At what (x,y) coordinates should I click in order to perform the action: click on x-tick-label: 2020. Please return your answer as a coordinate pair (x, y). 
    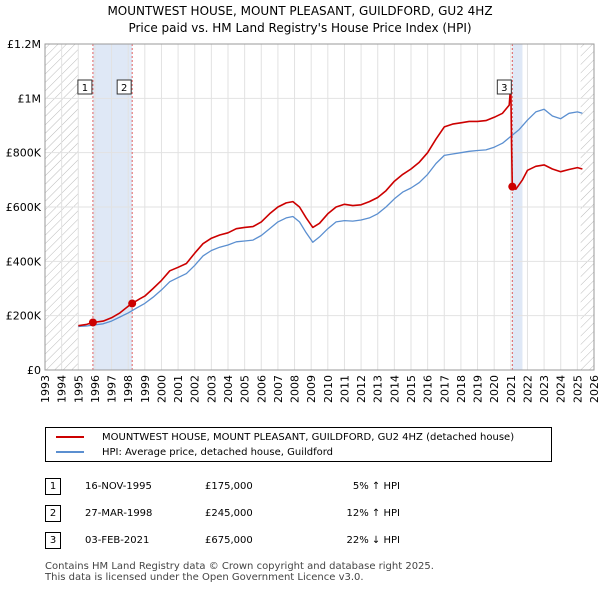
    Looking at the image, I should click on (494, 389).